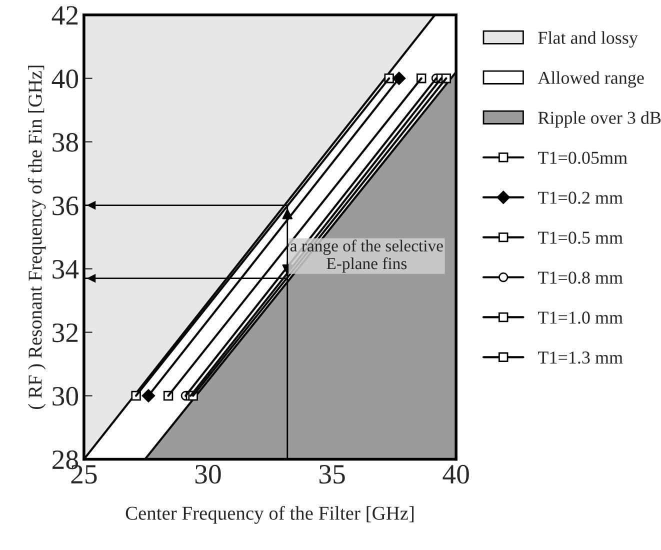 The width and height of the screenshot is (661, 550). I want to click on annotation: a range of the selective E-plane fins, so click(366, 256).